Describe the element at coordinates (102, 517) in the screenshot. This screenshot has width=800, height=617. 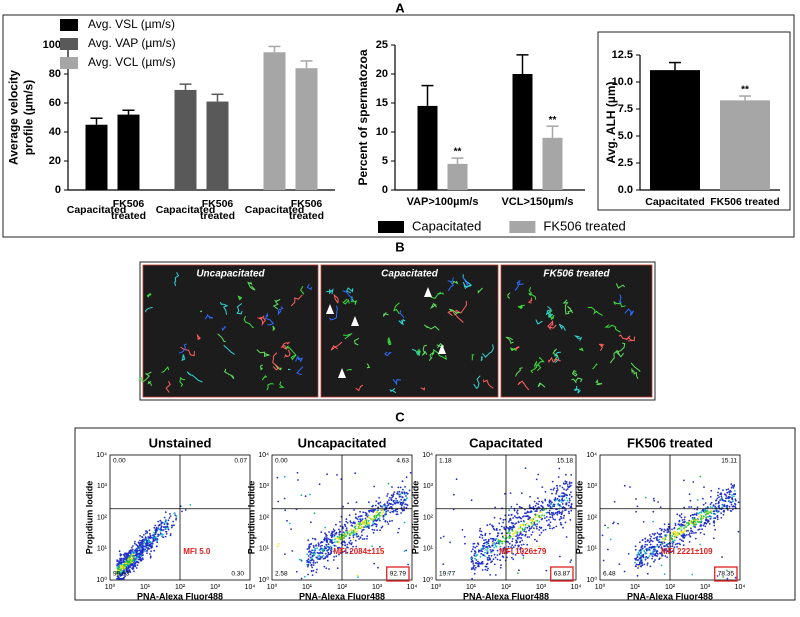
I see `y-tick-label: 10²` at that location.